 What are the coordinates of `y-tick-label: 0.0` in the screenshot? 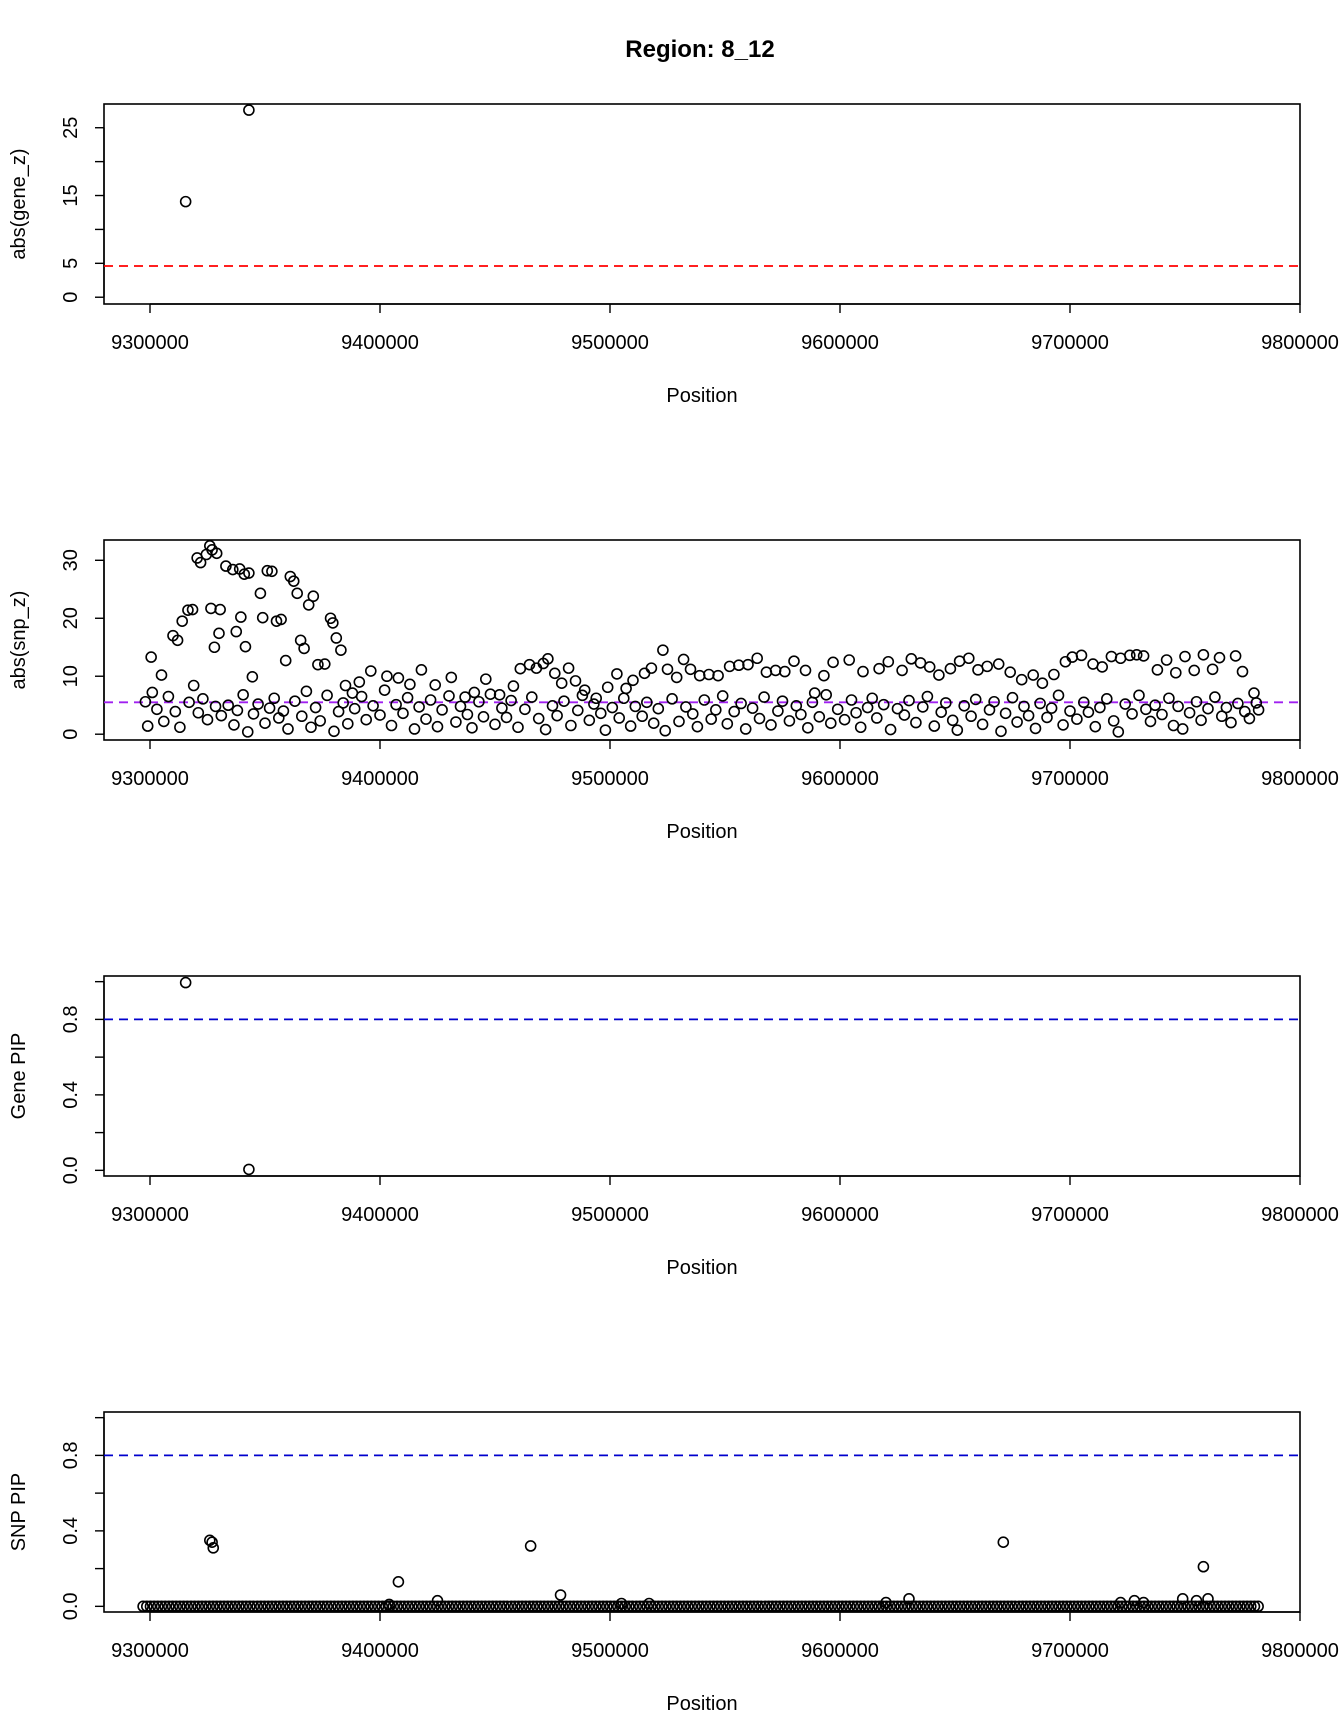 It's located at (71, 1606).